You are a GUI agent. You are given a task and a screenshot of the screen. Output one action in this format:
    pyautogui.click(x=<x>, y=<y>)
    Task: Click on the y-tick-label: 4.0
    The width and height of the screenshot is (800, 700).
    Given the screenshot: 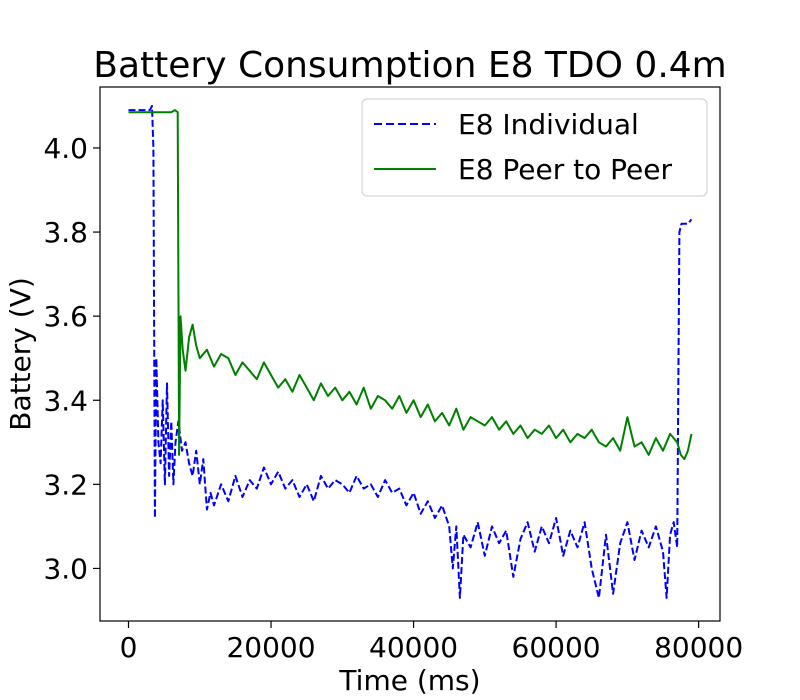 What is the action you would take?
    pyautogui.click(x=65, y=148)
    